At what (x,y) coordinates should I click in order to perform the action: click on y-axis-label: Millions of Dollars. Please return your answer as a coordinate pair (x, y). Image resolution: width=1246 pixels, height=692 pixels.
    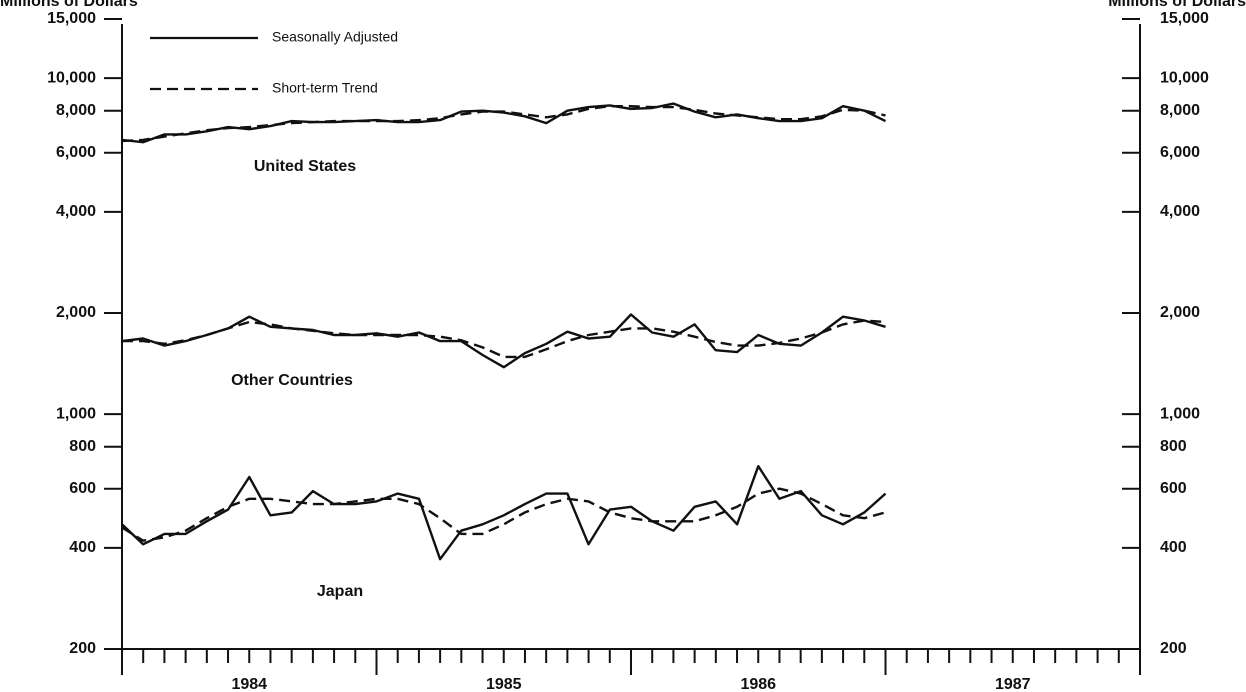
    Looking at the image, I should click on (69, 5).